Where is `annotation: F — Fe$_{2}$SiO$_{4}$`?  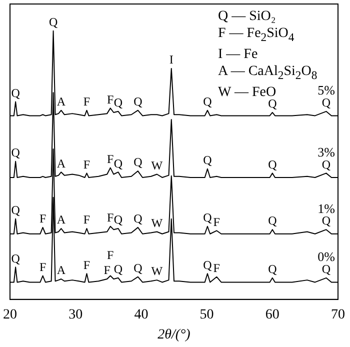
annotation: F — Fe$_{2}$SiO$_{4}$ is located at coordinates (257, 35).